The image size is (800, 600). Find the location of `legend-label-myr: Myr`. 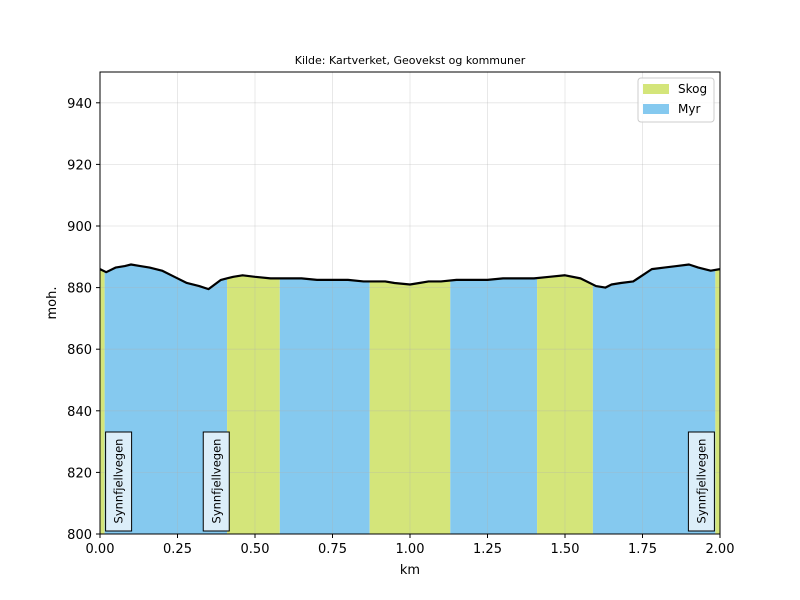

legend-label-myr: Myr is located at coordinates (689, 109).